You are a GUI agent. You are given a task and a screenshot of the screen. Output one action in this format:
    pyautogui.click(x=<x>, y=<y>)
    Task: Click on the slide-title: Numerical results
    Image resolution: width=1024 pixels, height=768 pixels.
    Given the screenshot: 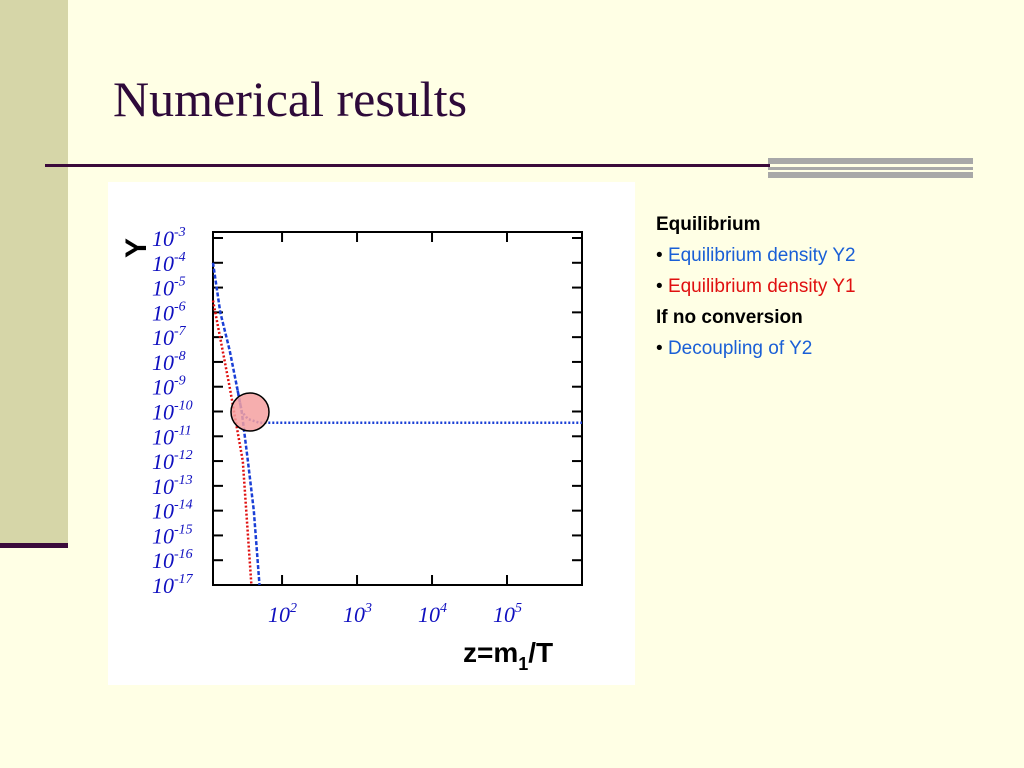 What is the action you would take?
    pyautogui.click(x=290, y=99)
    